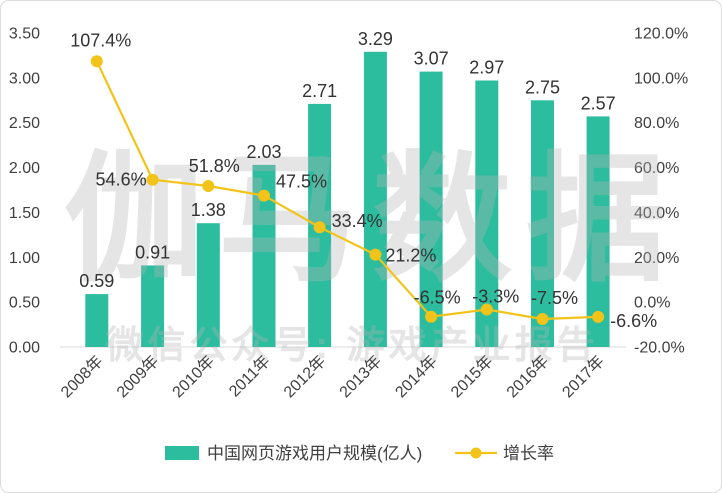 This screenshot has height=493, width=722. I want to click on growth-rate-label: -6.6%, so click(633, 321).